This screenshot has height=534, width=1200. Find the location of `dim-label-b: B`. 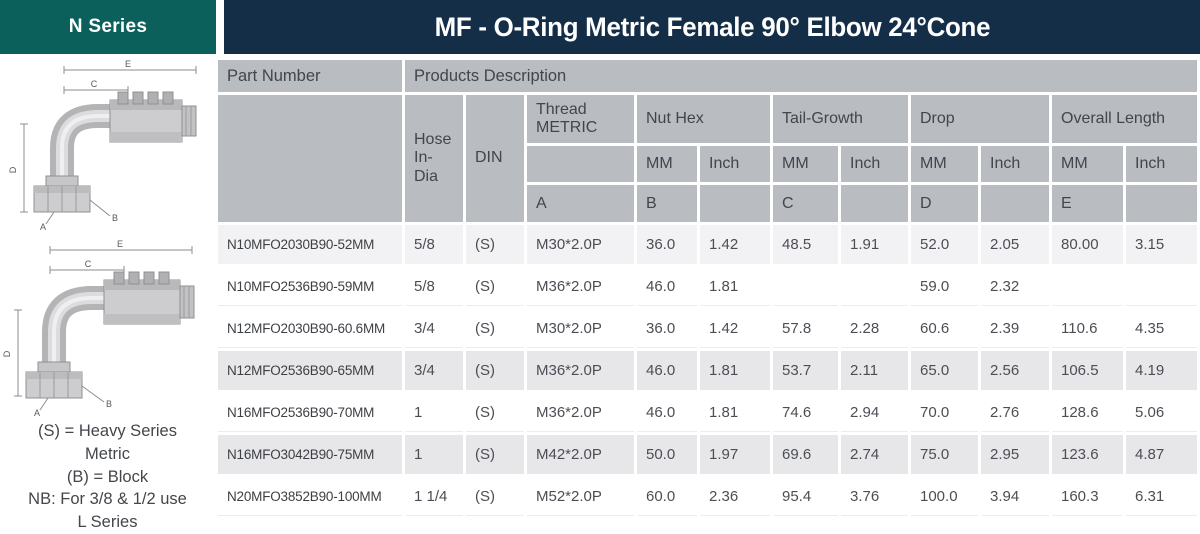

dim-label-b: B is located at coordinates (115, 218).